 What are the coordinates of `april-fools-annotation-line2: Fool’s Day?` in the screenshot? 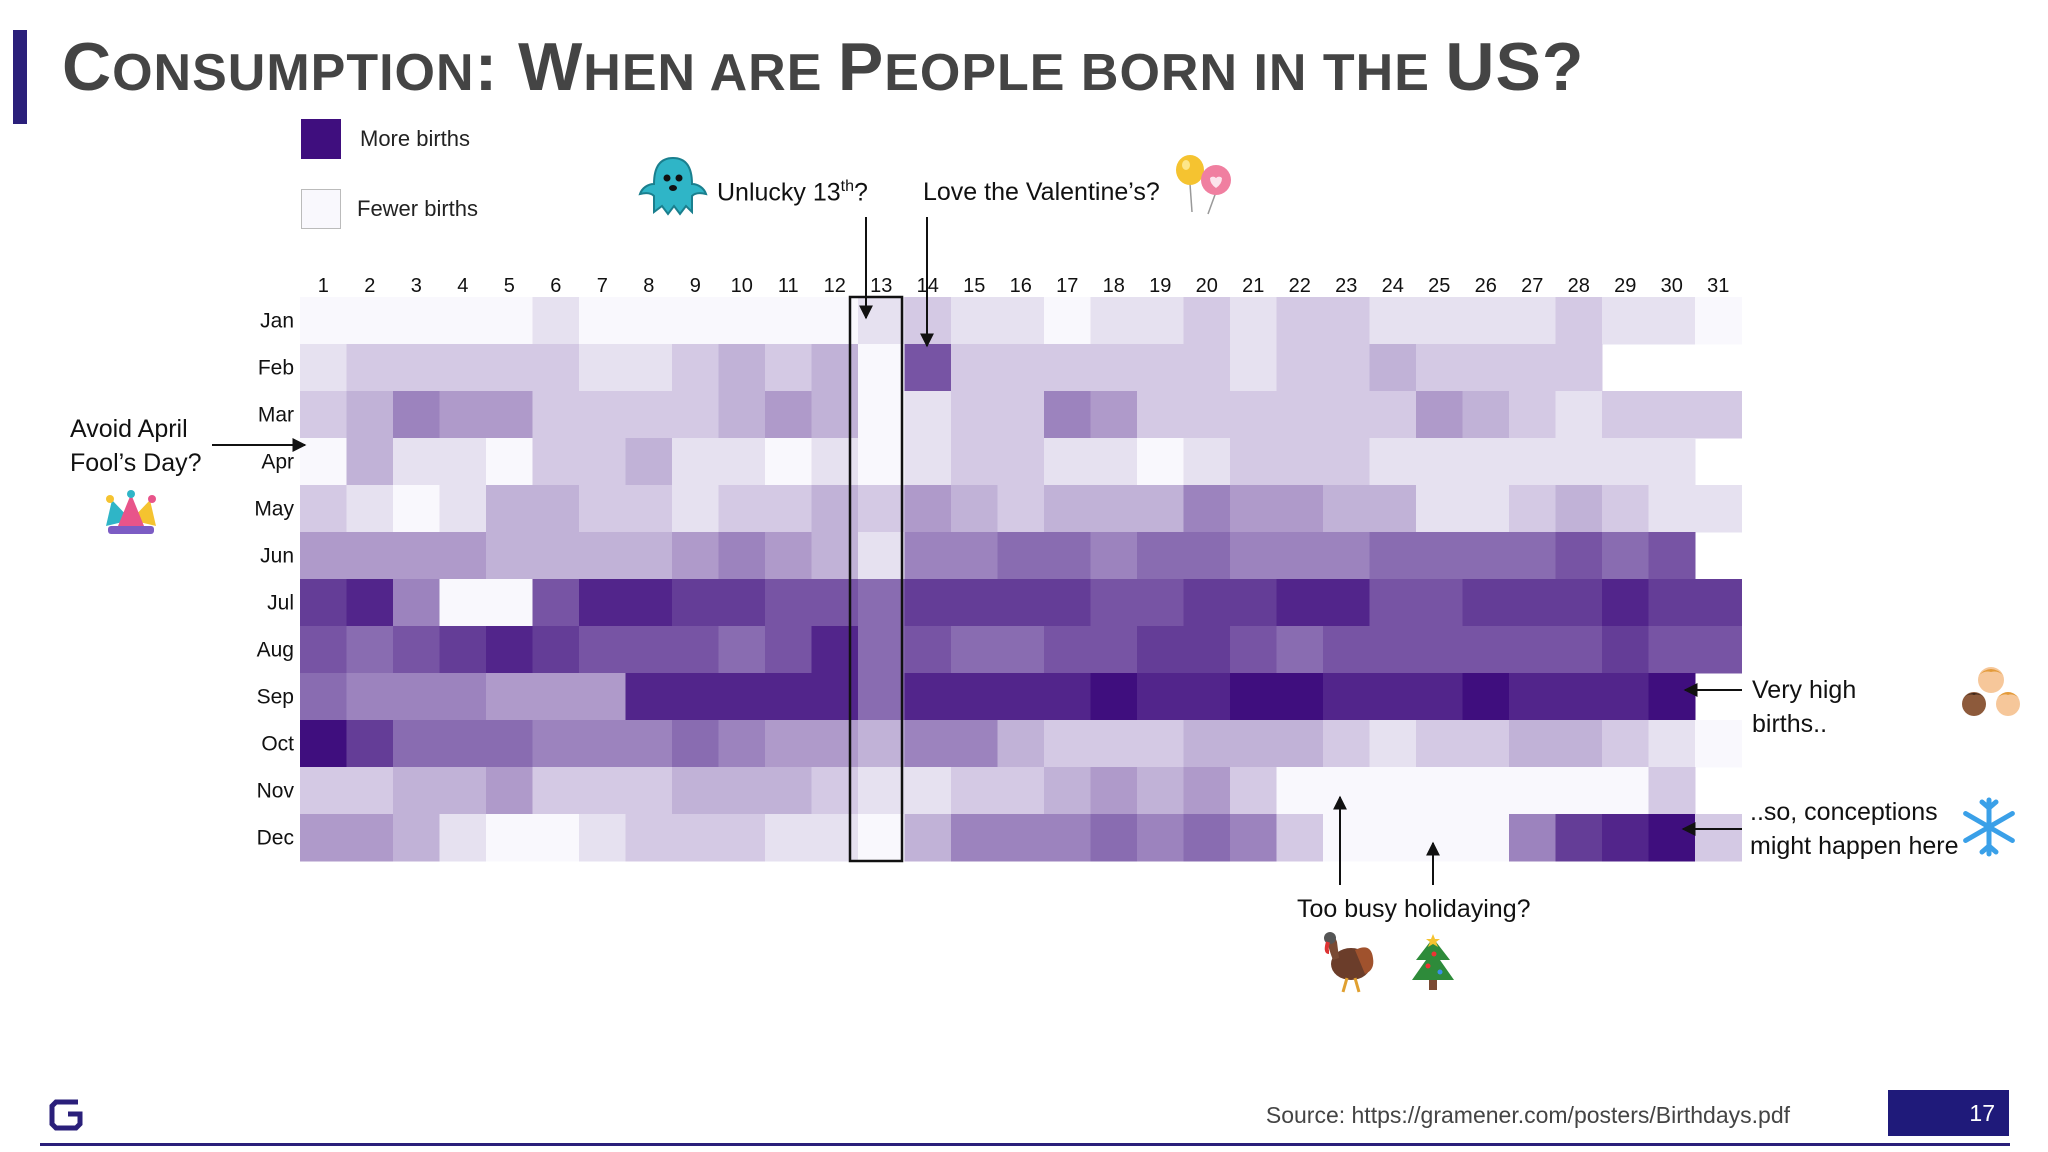 It's located at (136, 463).